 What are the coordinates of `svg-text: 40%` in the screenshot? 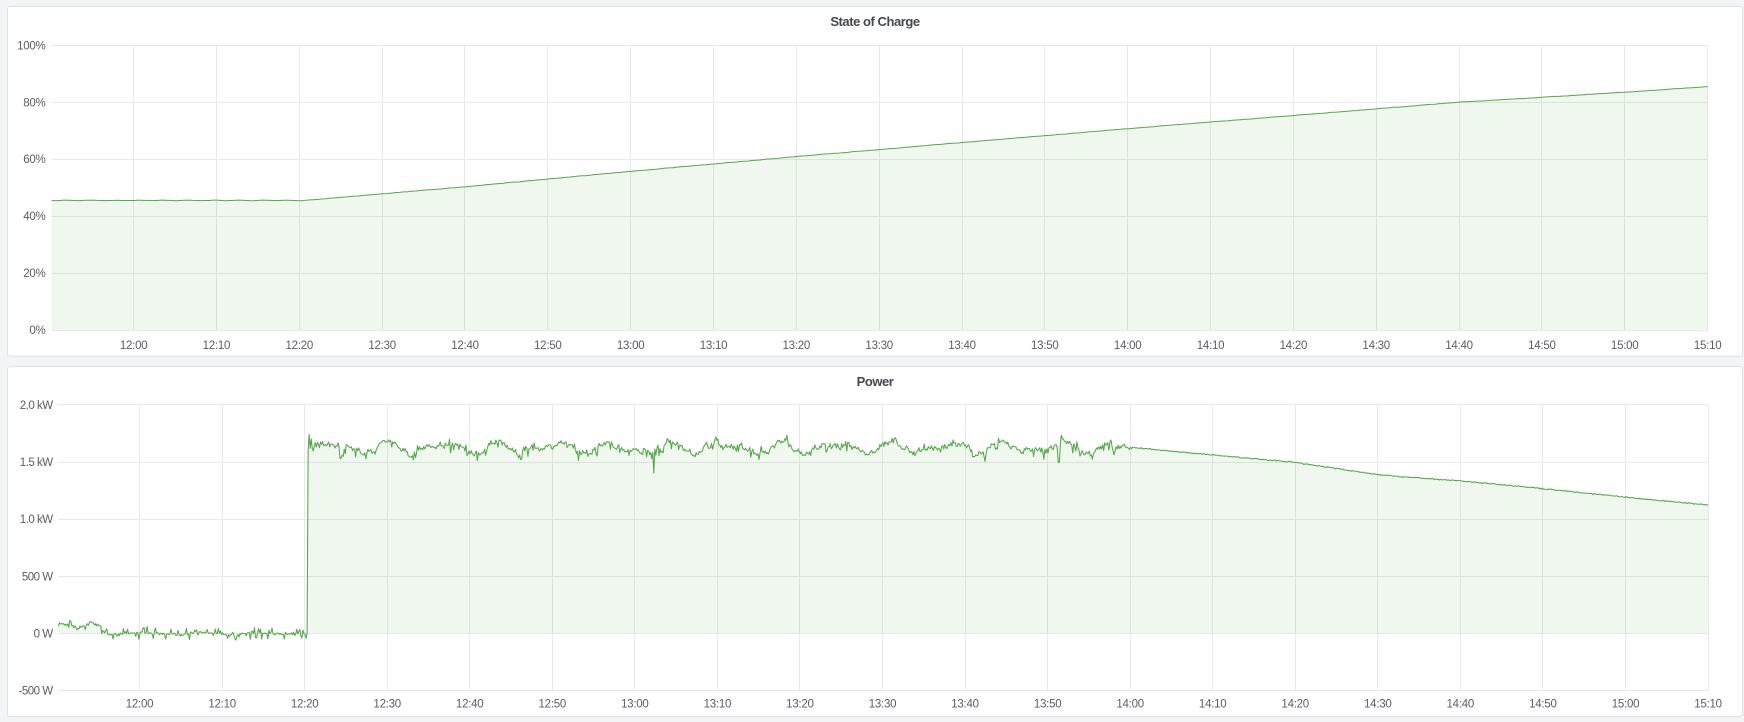 It's located at (34, 217).